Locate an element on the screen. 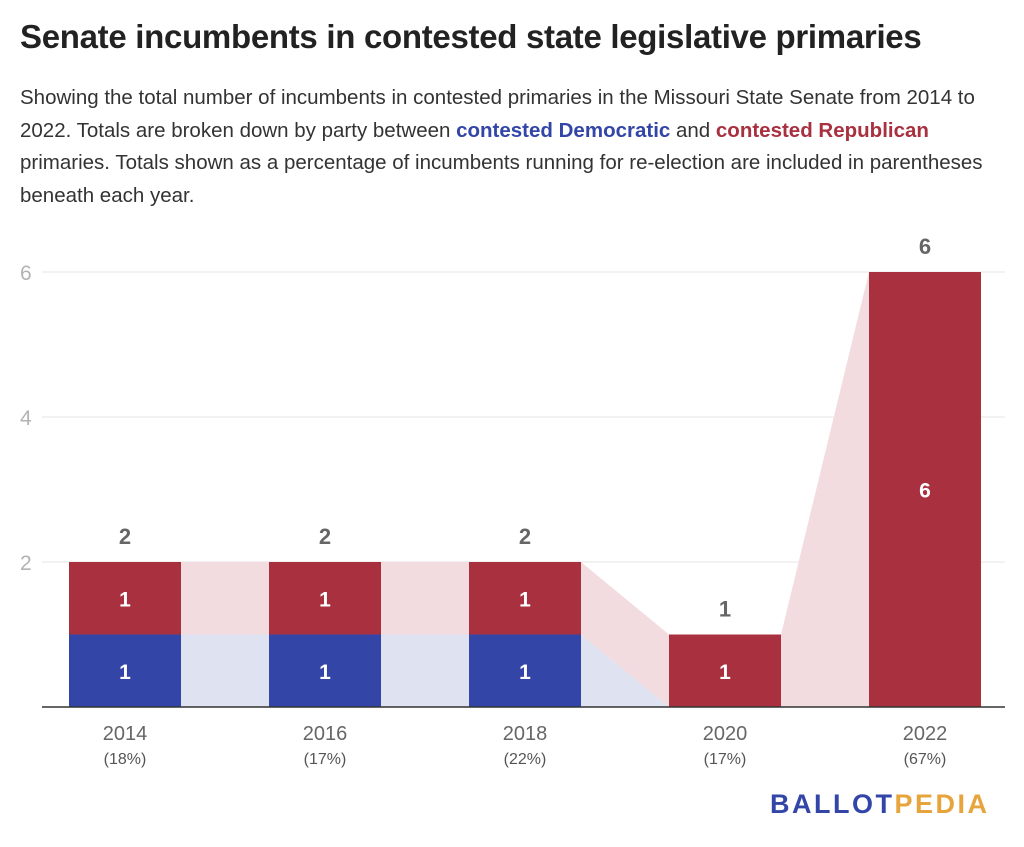  x-tick-label: 2014 is located at coordinates (125, 734).